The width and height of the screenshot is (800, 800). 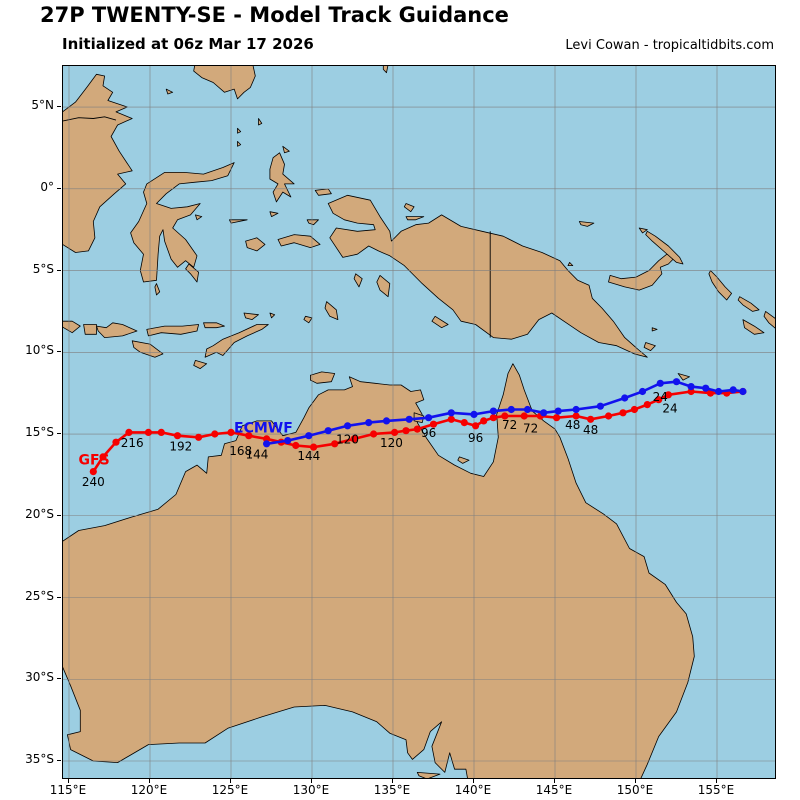 I want to click on ecmwf-hour-label: 96, so click(x=428, y=433).